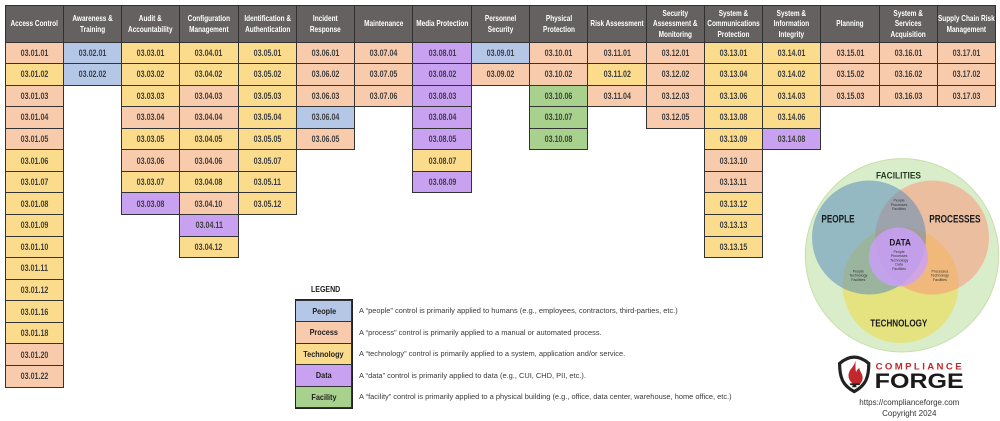  I want to click on svg-text: FACILITIES, so click(898, 176).